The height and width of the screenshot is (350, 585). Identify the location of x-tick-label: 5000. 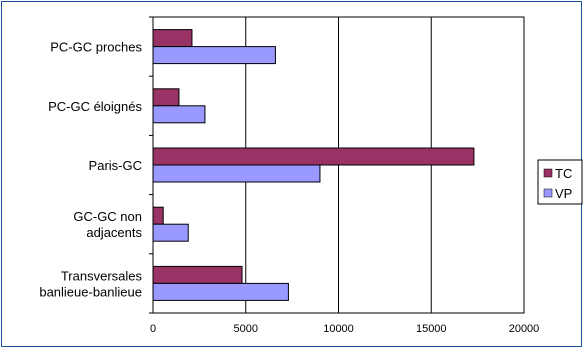
(246, 329).